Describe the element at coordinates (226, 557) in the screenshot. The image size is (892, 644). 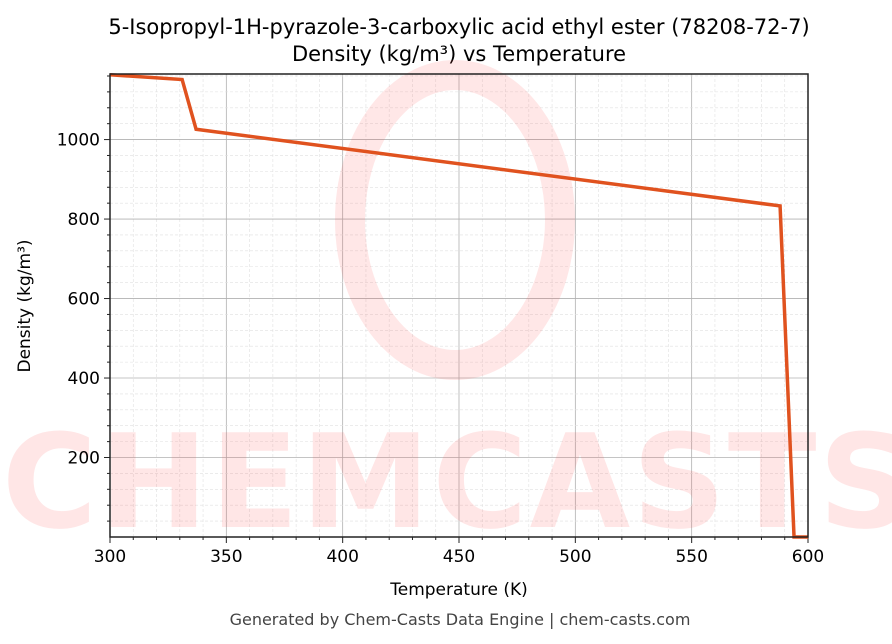
I see `x-tick-label: 350` at that location.